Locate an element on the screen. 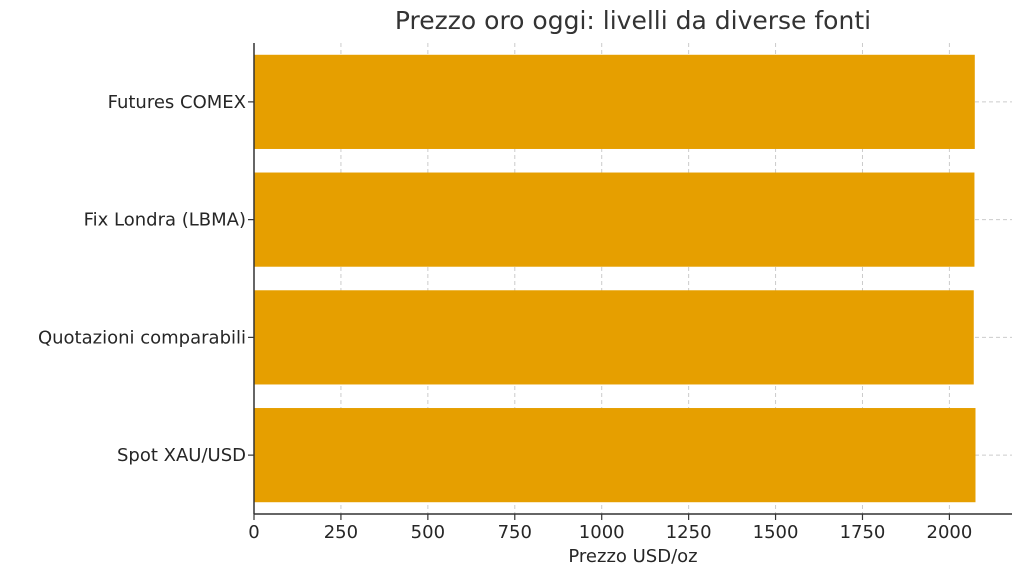 This screenshot has width=1024, height=579. x-tick-label: 1000 is located at coordinates (602, 532).